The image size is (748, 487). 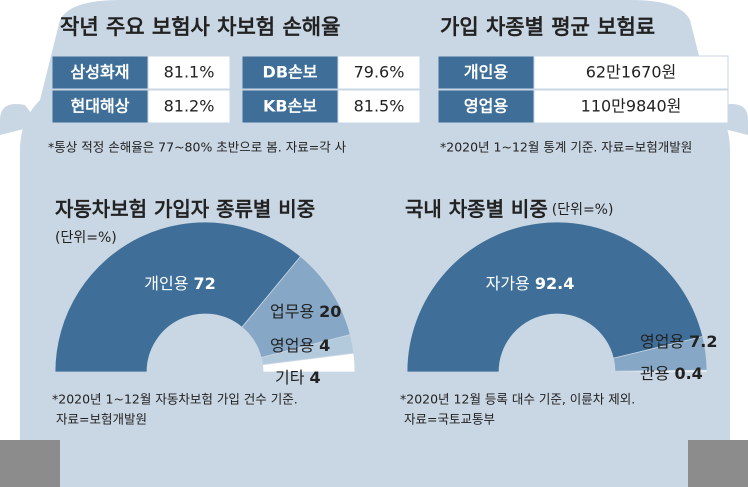 I want to click on category-label: 관용, so click(x=654, y=373).